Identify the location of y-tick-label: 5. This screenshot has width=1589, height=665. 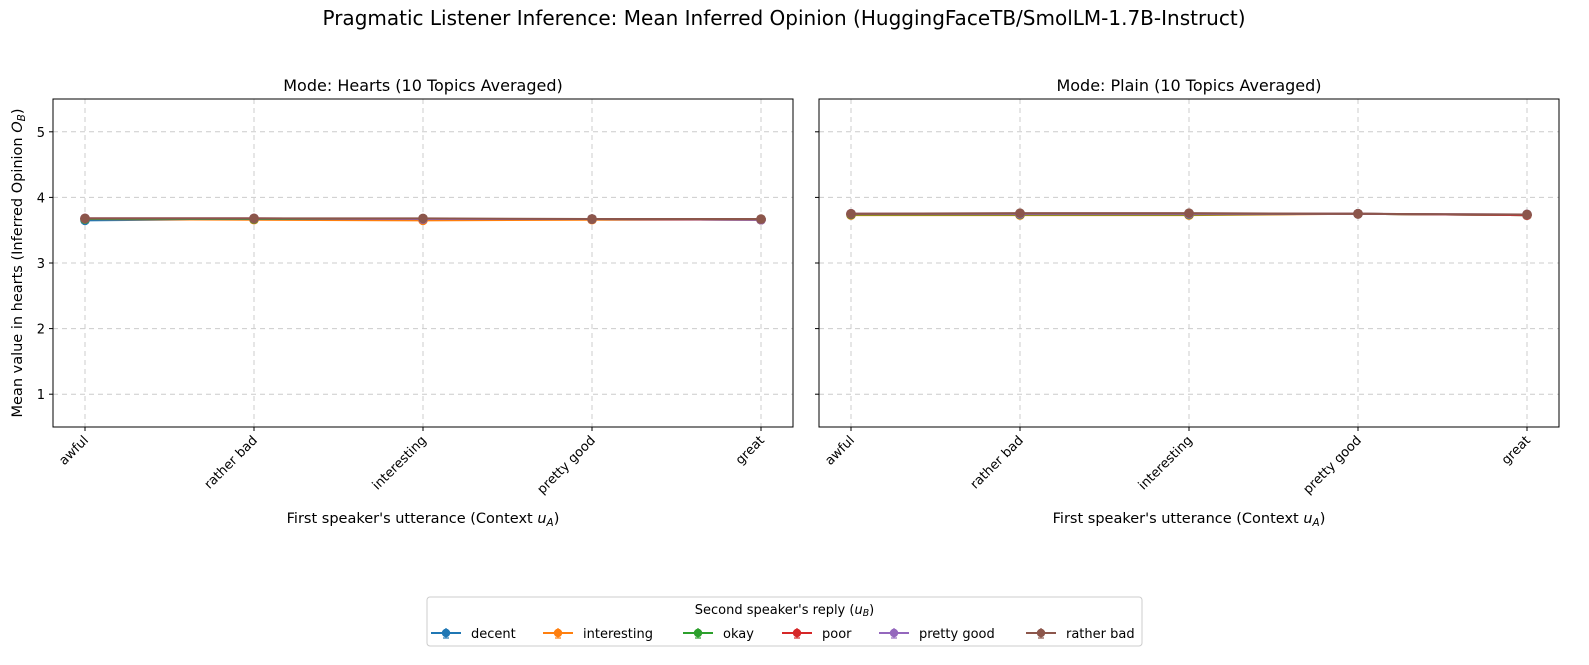
(41, 133).